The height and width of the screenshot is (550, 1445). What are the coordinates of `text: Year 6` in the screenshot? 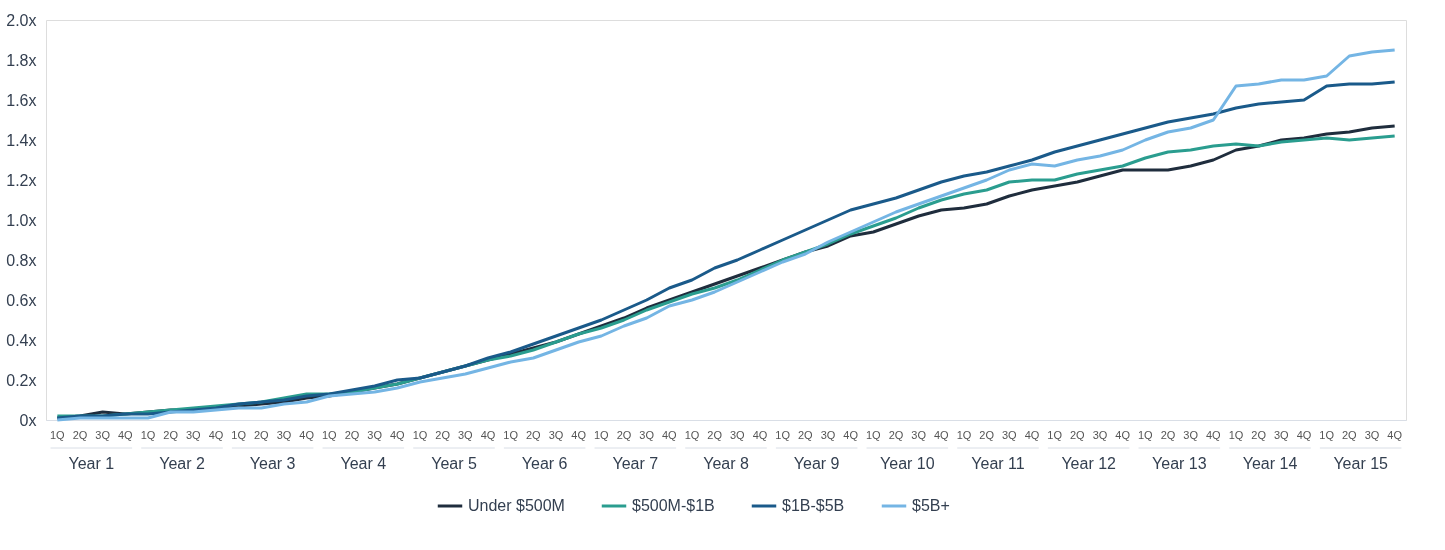 It's located at (544, 463).